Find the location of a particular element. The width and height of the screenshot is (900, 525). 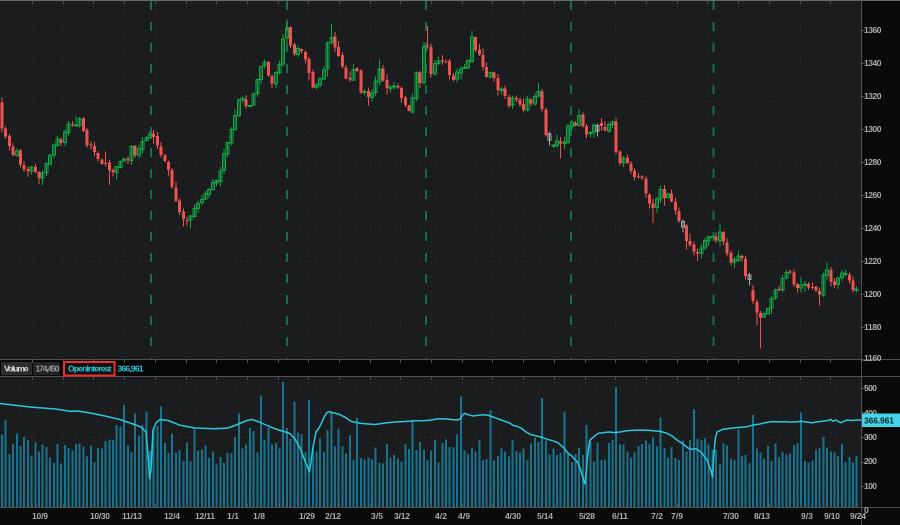

svg-text: 0 is located at coordinates (866, 510).